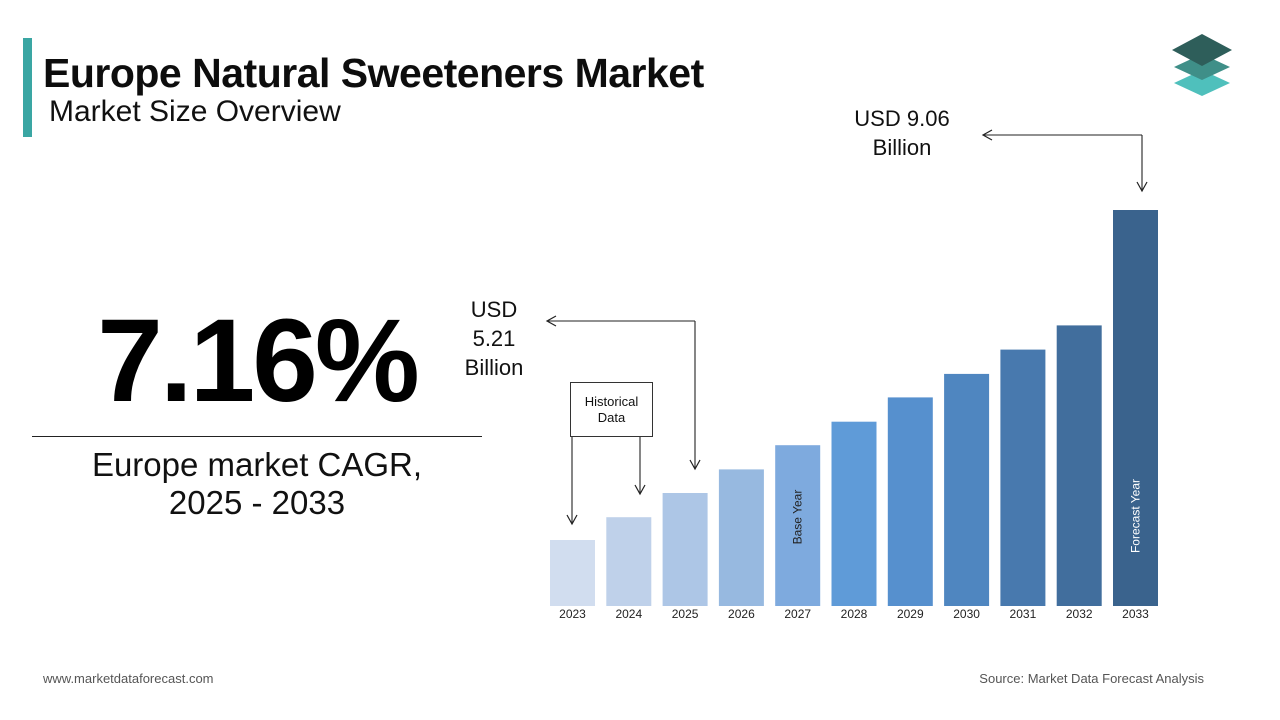 The image size is (1280, 720). Describe the element at coordinates (1135, 614) in the screenshot. I see `x-tick-label: 2033` at that location.